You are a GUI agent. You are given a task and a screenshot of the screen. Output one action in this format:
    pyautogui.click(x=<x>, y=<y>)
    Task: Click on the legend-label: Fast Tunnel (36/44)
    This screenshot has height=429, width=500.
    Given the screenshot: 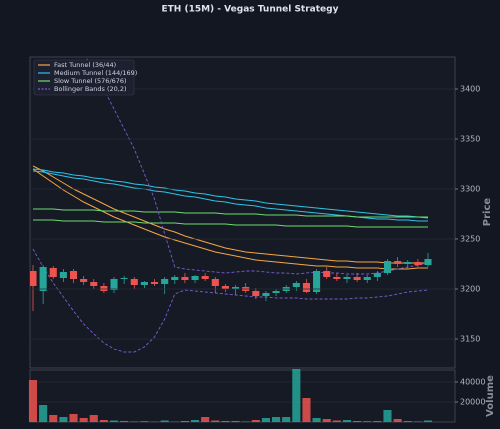 What is the action you would take?
    pyautogui.click(x=85, y=65)
    